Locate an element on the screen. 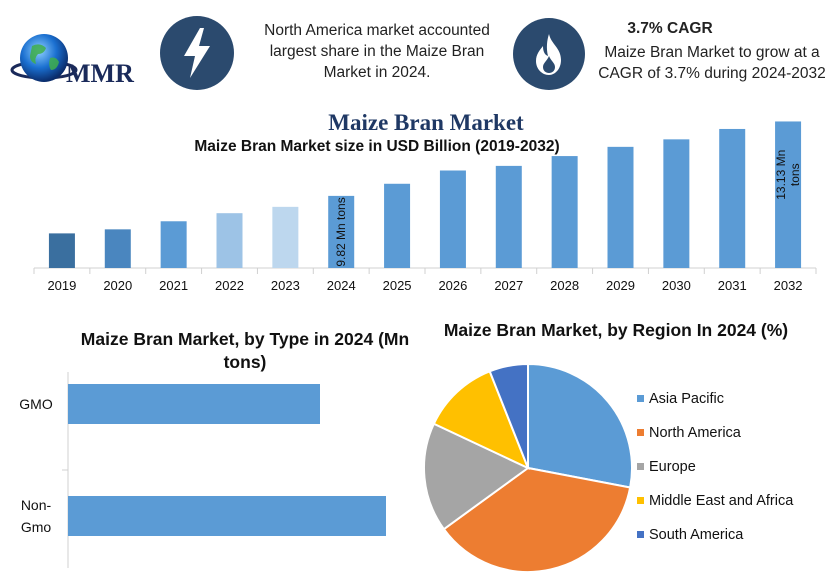 The image size is (838, 573). pie-slice-middle-east-and-africa is located at coordinates (481, 420).